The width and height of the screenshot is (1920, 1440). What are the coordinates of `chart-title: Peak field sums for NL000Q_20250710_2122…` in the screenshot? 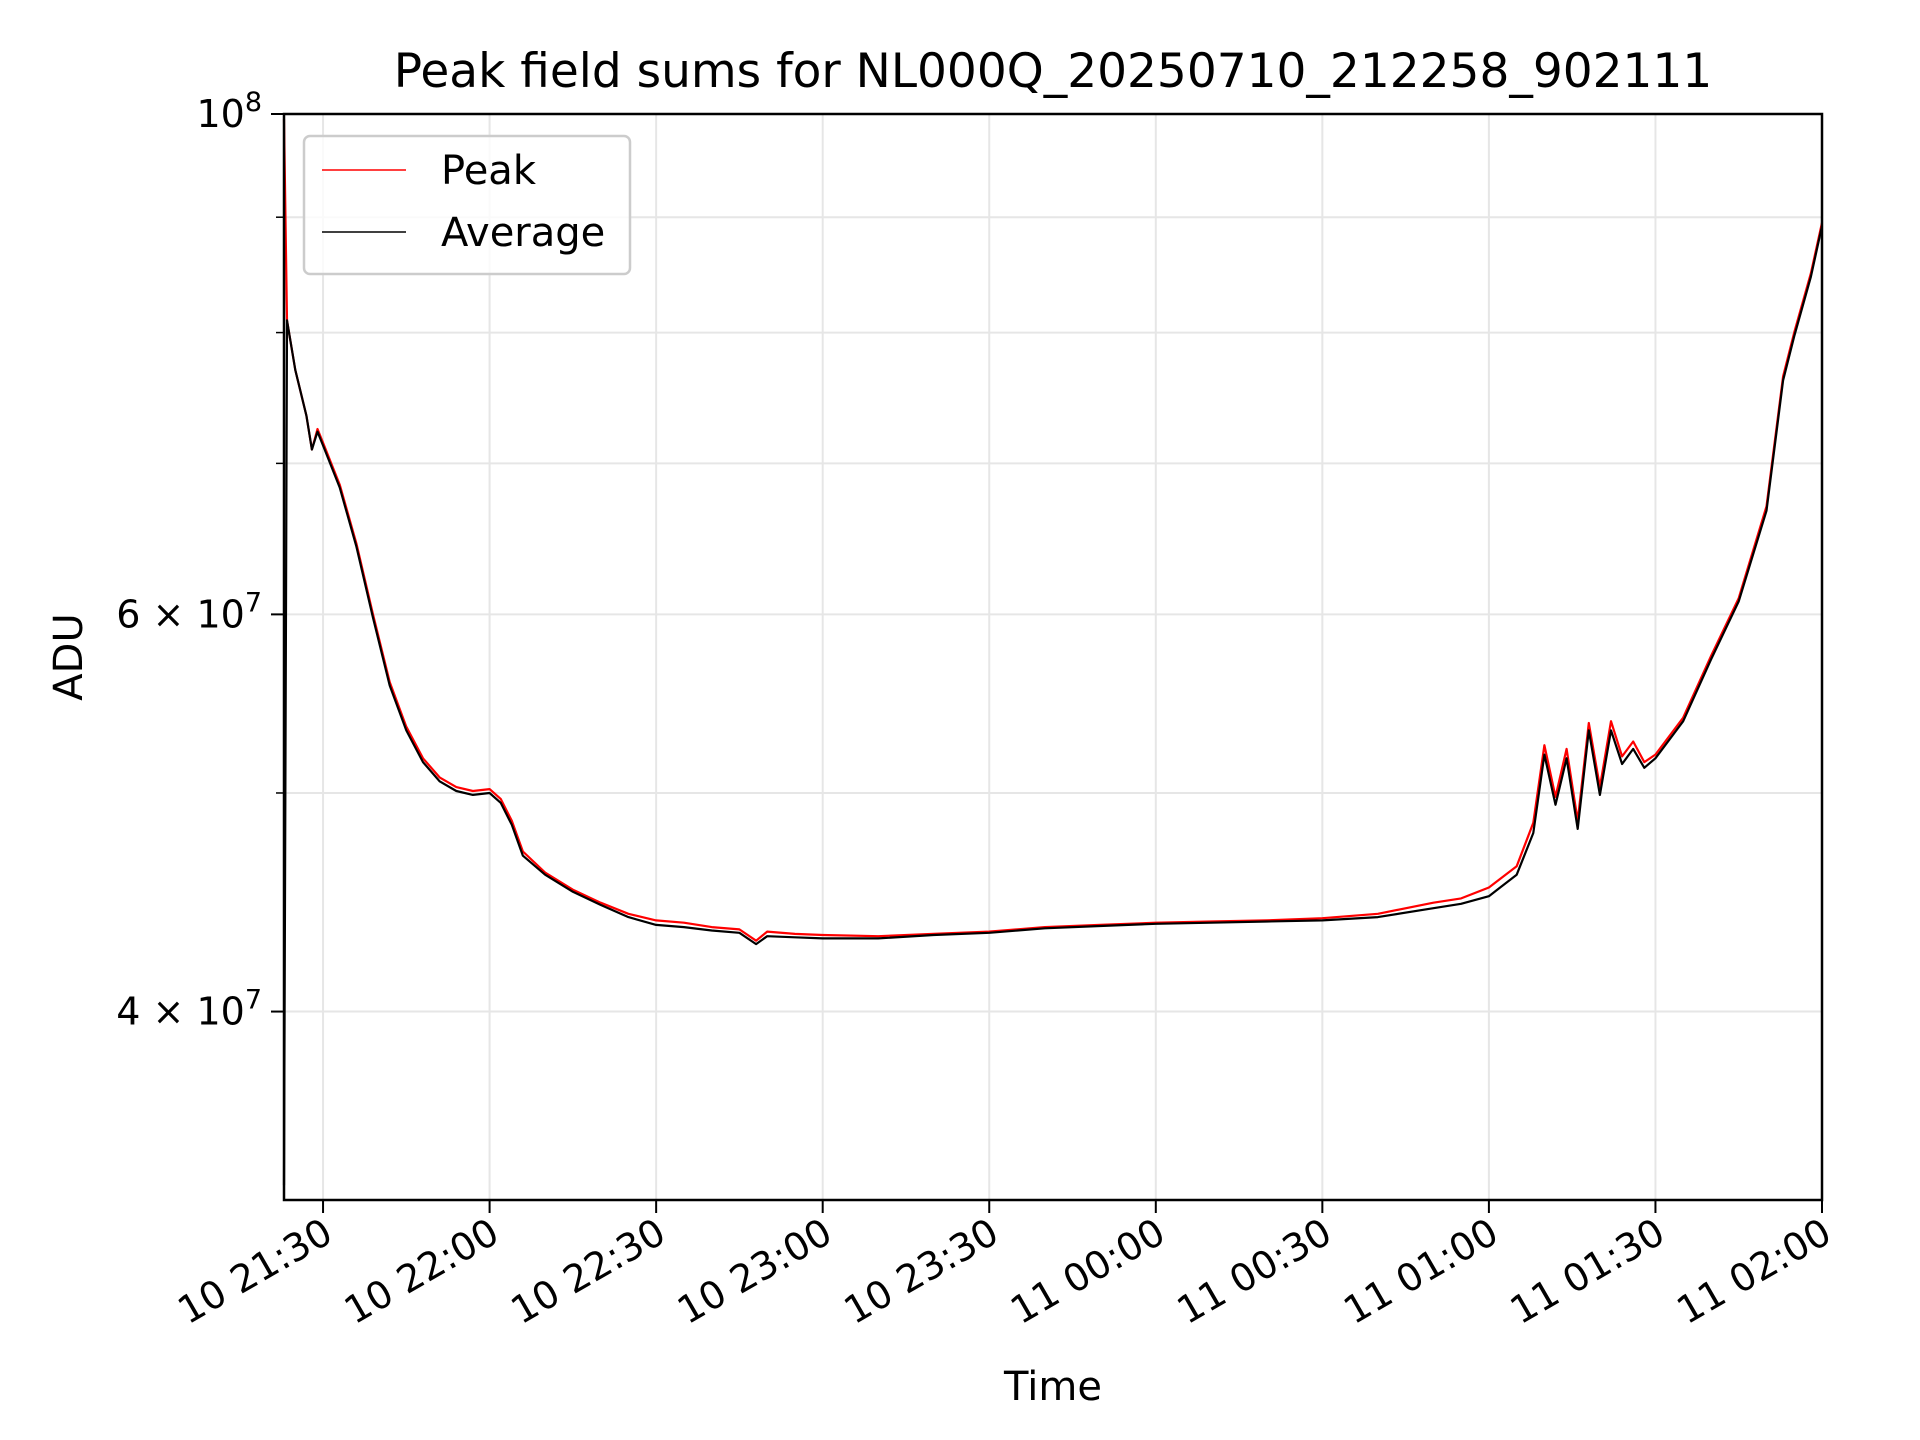 It's located at (1053, 71).